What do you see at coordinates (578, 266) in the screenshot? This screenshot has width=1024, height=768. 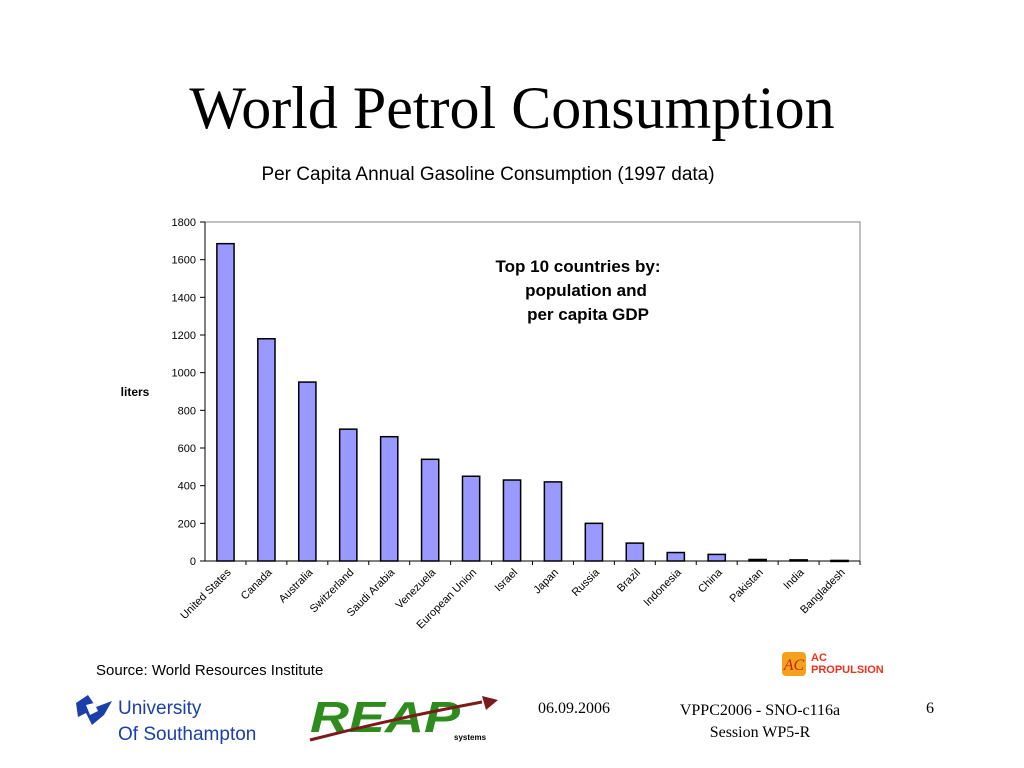 I see `chart-annotation-line: Top 10 countries by:` at bounding box center [578, 266].